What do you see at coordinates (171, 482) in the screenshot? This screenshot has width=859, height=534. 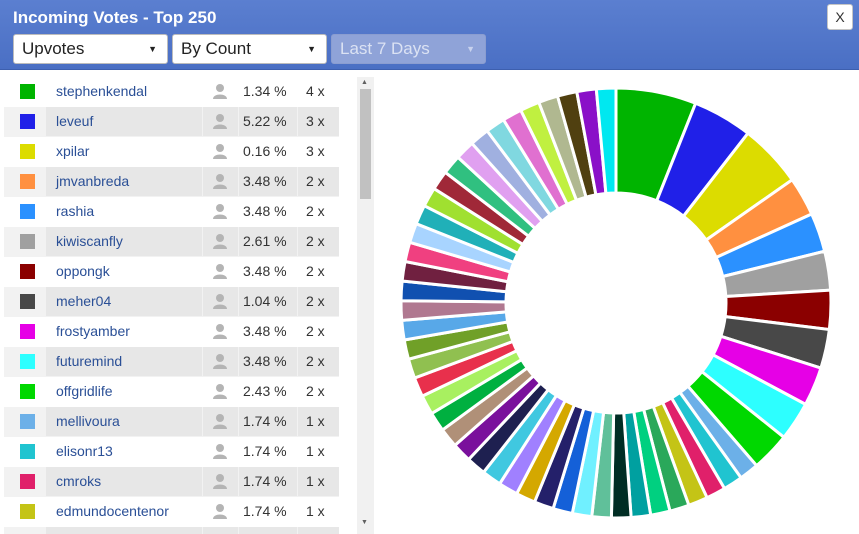 I see `table-row: cmroks 1.74 % 1 x` at bounding box center [171, 482].